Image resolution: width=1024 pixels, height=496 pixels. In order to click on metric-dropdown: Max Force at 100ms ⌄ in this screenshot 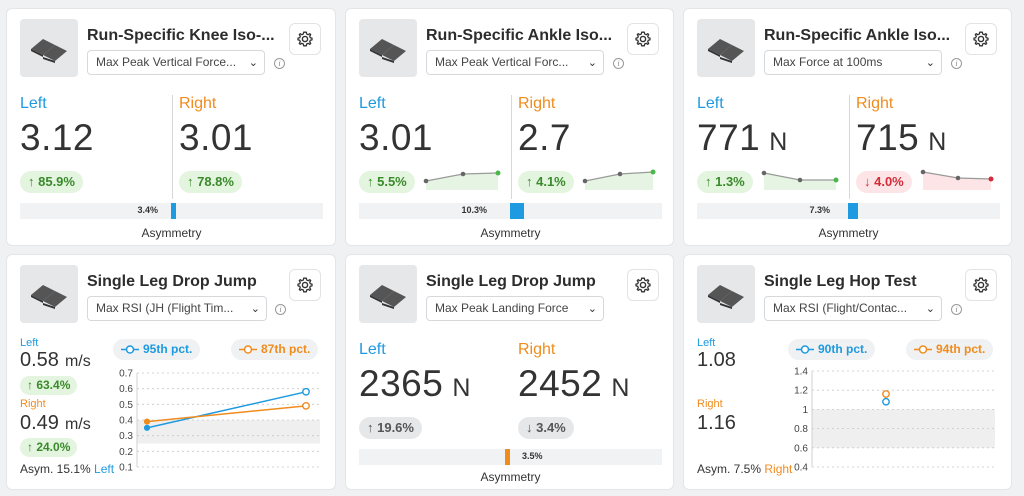, I will do `click(853, 62)`.